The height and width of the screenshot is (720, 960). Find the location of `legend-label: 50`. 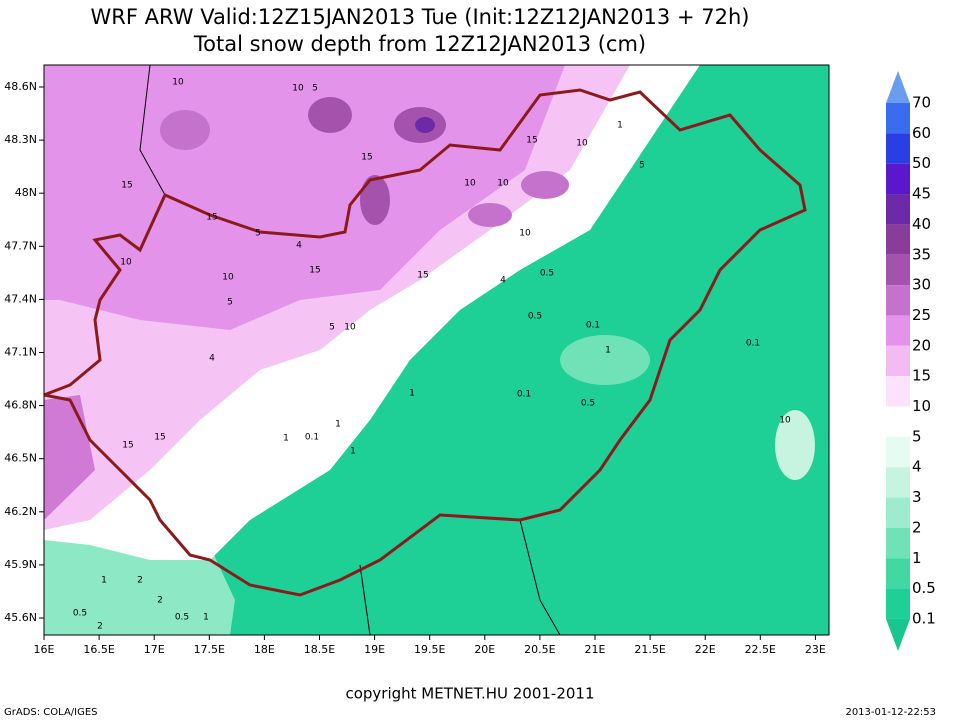

legend-label: 50 is located at coordinates (921, 163).